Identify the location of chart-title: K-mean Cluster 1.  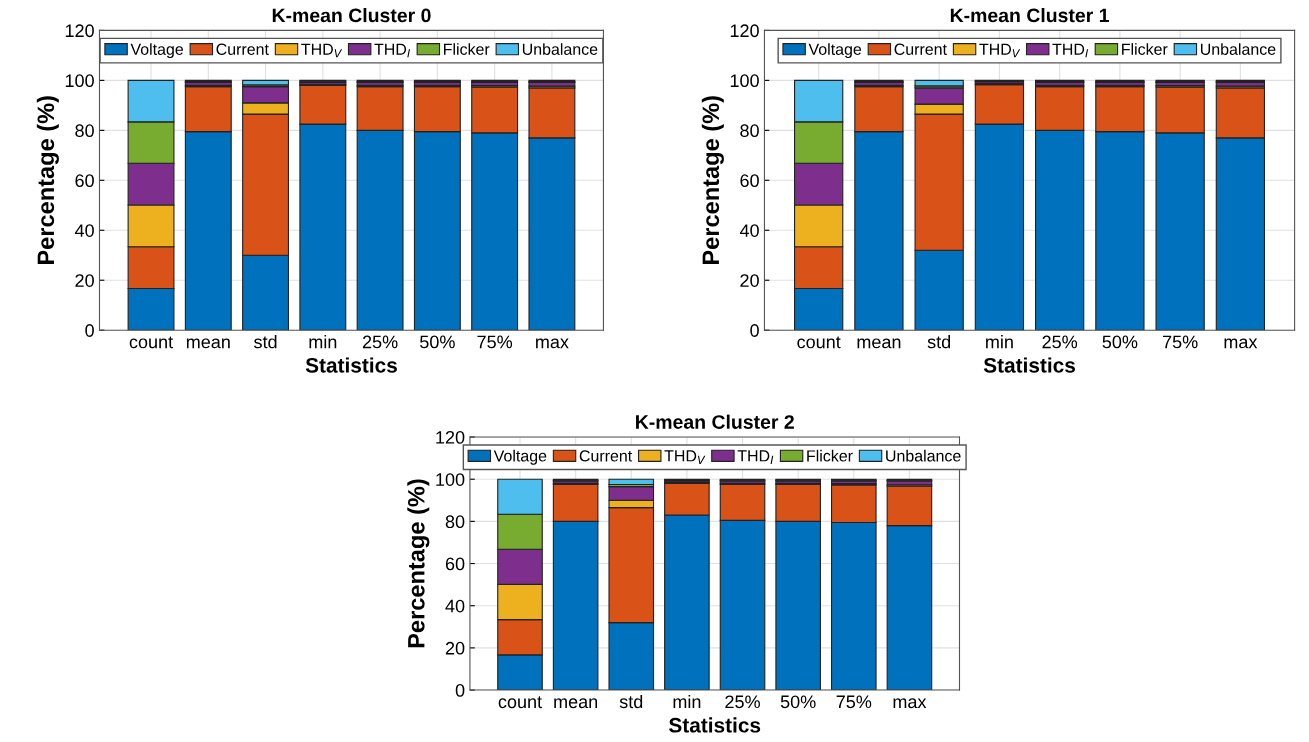
(1029, 15).